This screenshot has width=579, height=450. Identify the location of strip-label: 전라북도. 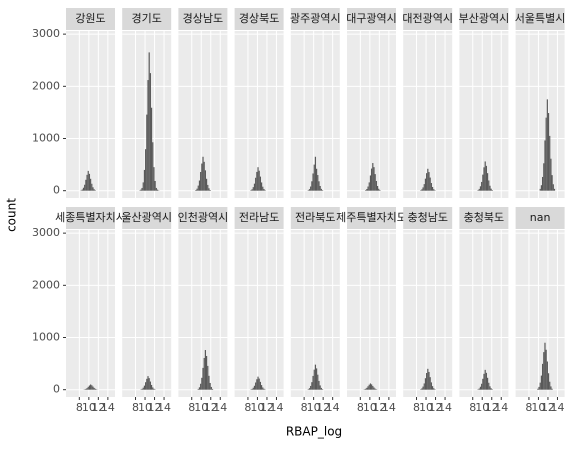
(315, 217).